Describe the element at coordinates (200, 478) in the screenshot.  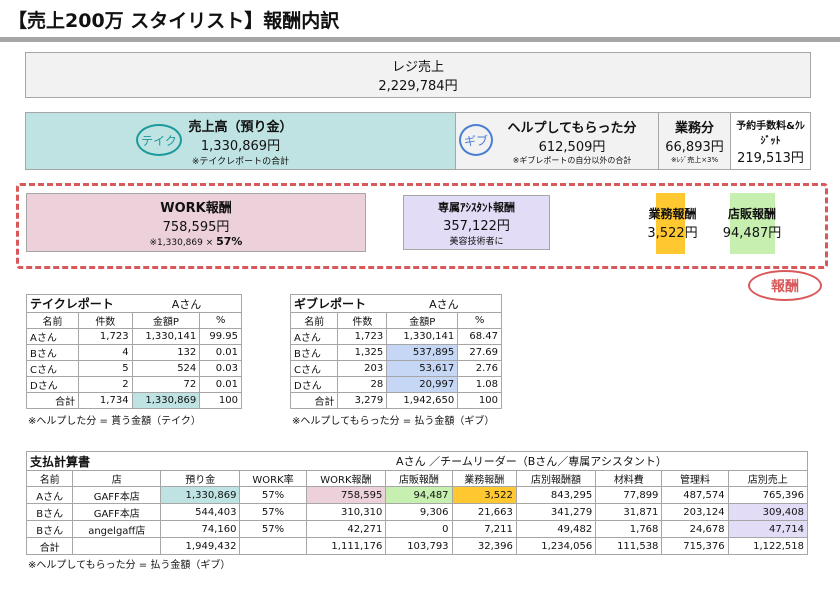
I see `column-header: 預り金` at that location.